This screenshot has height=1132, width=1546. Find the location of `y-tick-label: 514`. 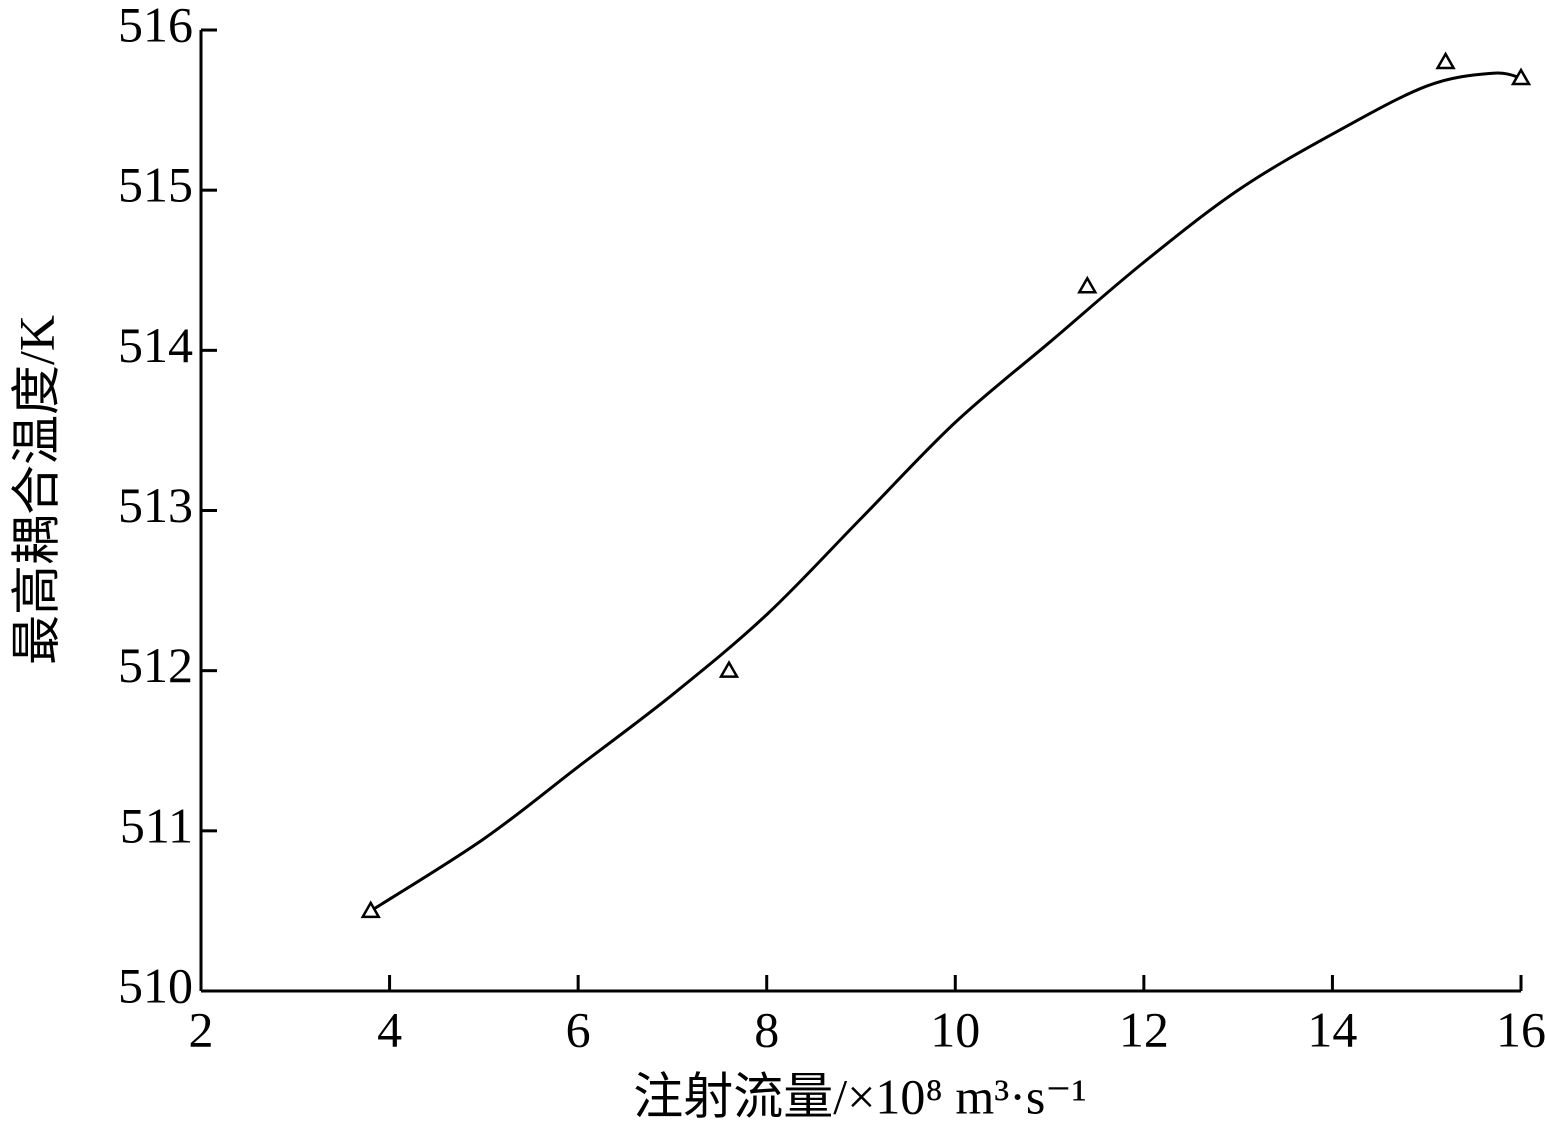

y-tick-label: 514 is located at coordinates (155, 345).